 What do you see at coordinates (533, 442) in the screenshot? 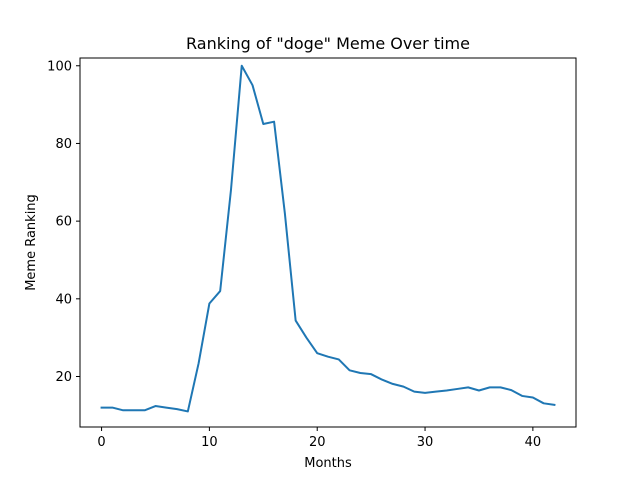
I see `x-tick-label: 40` at bounding box center [533, 442].